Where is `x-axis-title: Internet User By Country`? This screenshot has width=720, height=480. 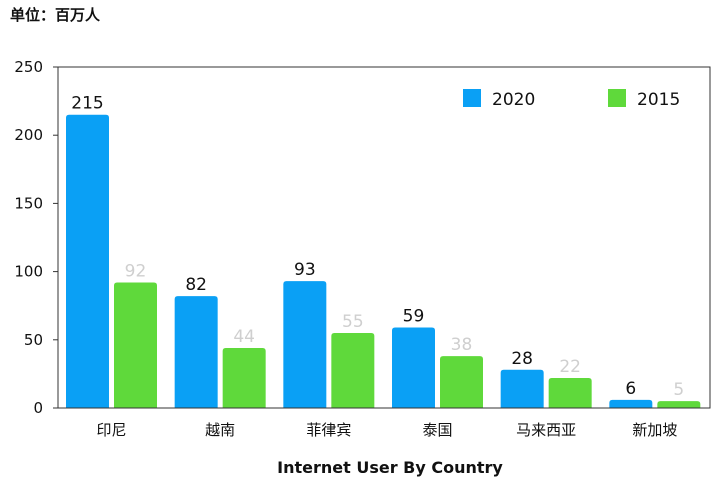 x-axis-title: Internet User By Country is located at coordinates (390, 467).